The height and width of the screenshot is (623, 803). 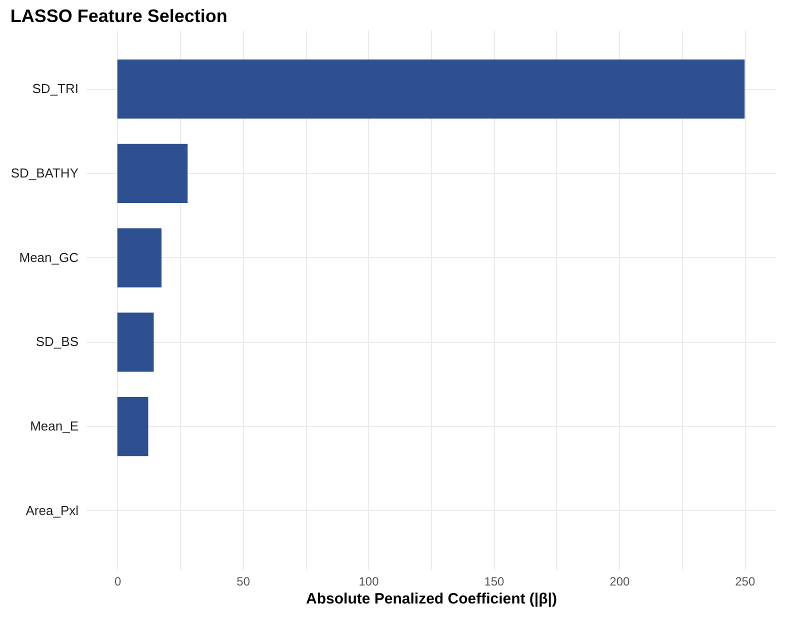 What do you see at coordinates (119, 16) in the screenshot?
I see `chart-title: LASSO Feature Selection` at bounding box center [119, 16].